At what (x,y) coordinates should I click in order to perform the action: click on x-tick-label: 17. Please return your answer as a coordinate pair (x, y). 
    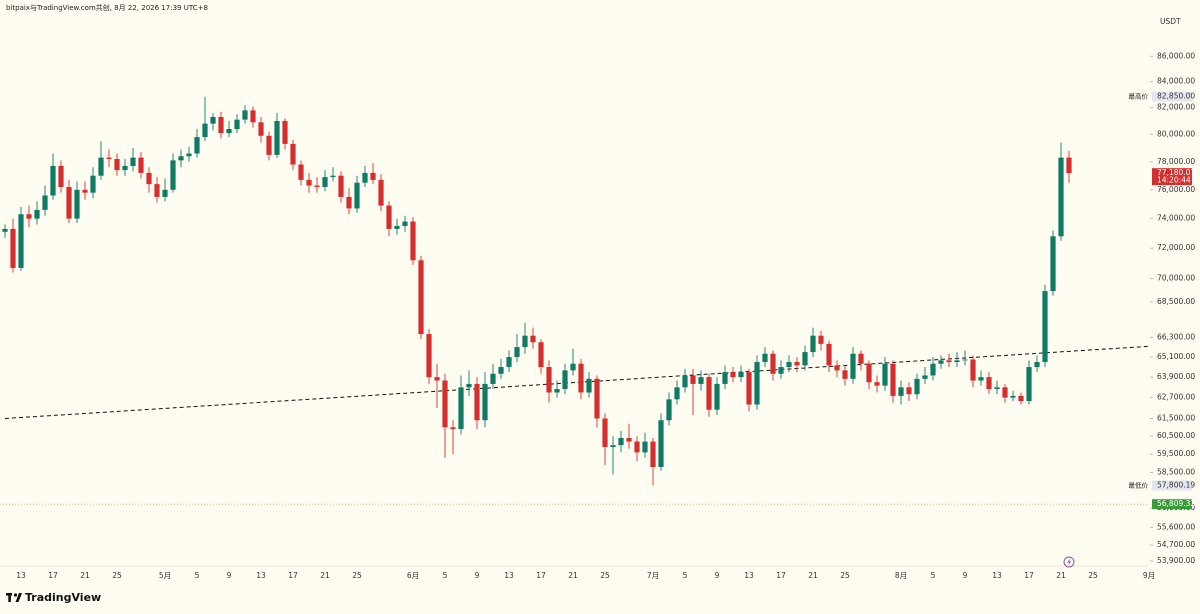
    Looking at the image, I should click on (53, 575).